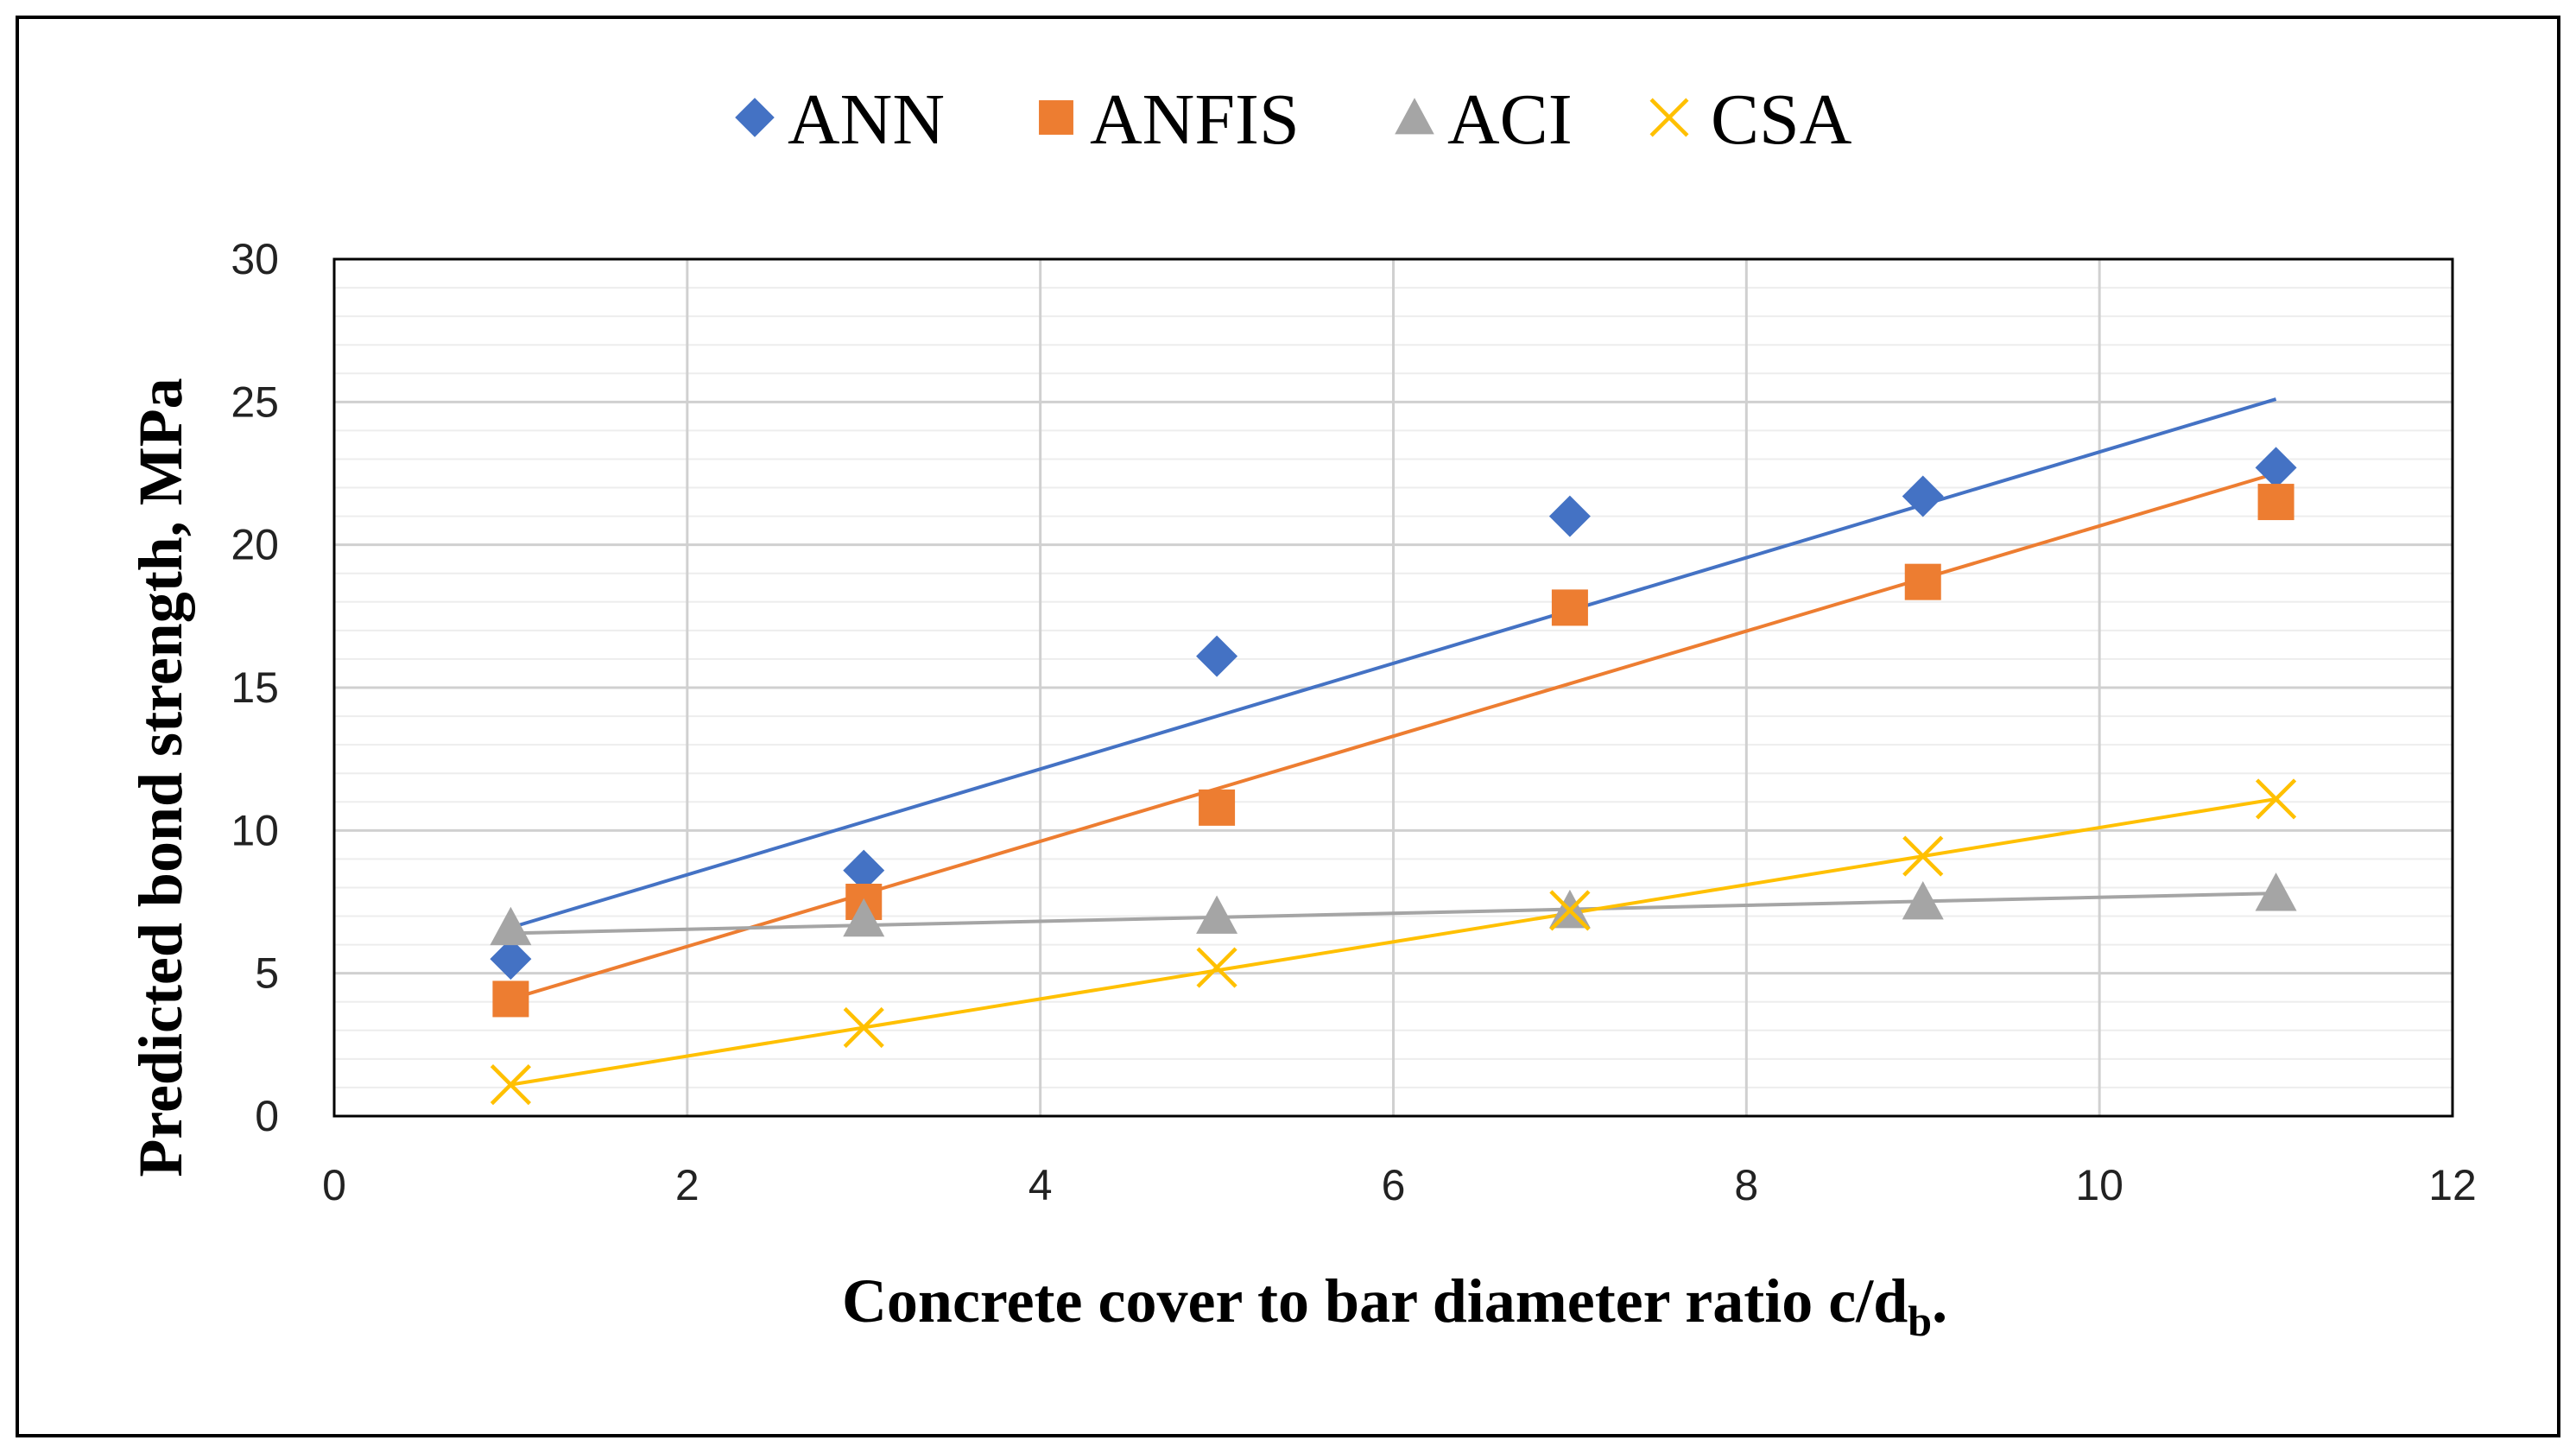 The image size is (2576, 1453). Describe the element at coordinates (1394, 1185) in the screenshot. I see `x-tick-label: 6` at that location.